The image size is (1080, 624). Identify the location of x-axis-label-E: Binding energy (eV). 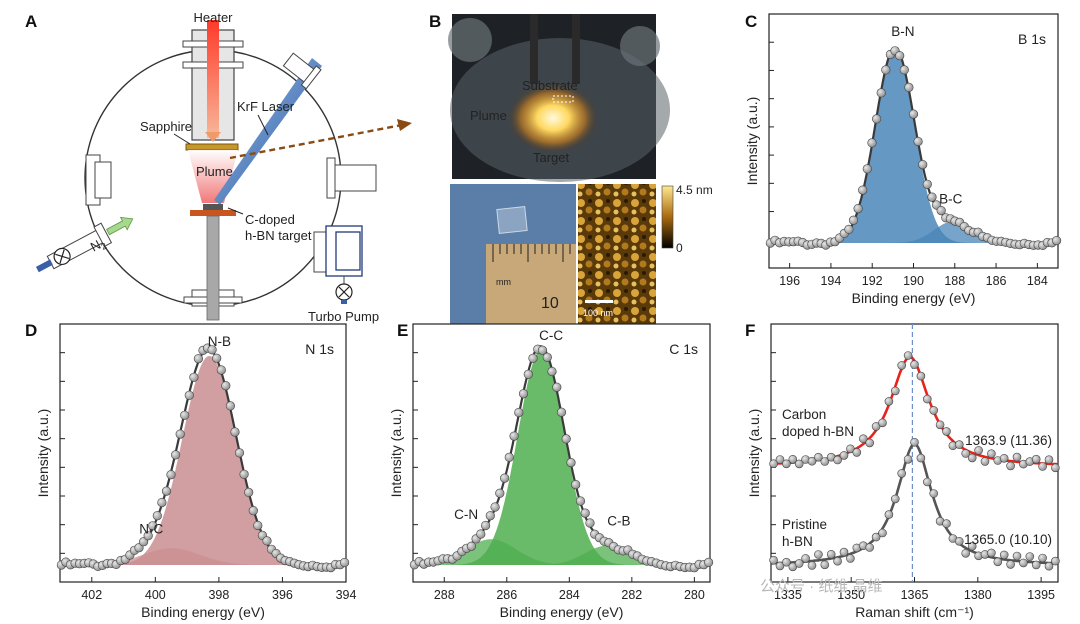
(562, 612).